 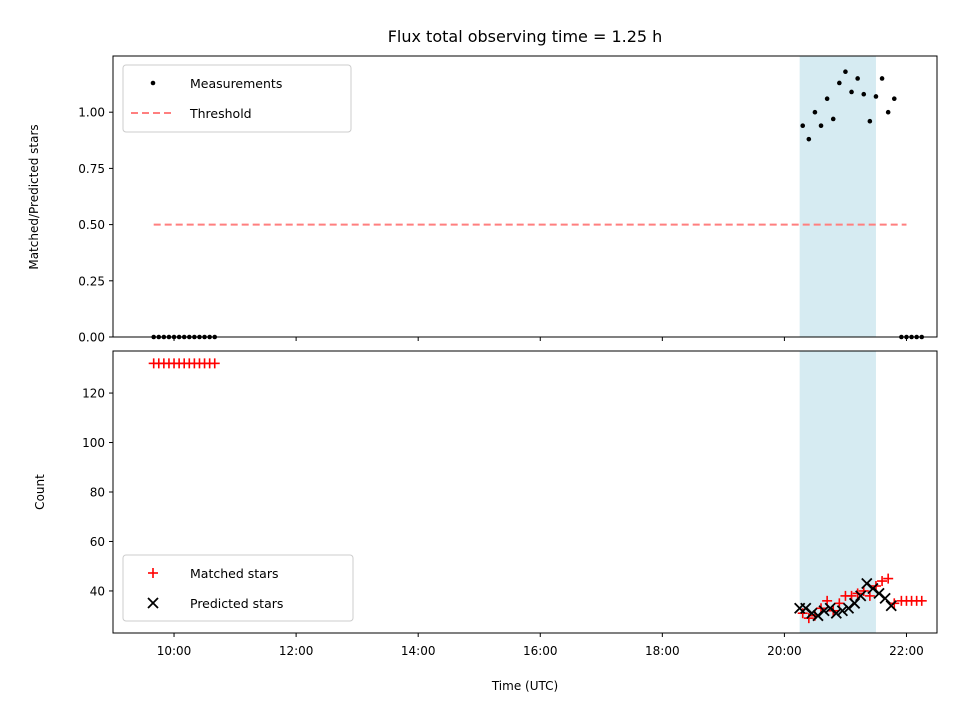 I want to click on top-chart-y-tick-label-1: 0.25, so click(x=91, y=281).